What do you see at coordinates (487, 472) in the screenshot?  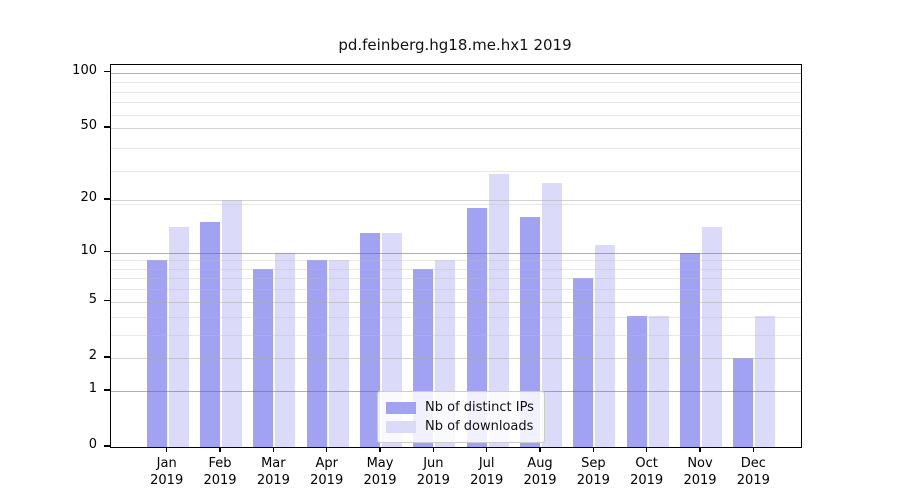 I see `x-tick-label: Jul 2019` at bounding box center [487, 472].